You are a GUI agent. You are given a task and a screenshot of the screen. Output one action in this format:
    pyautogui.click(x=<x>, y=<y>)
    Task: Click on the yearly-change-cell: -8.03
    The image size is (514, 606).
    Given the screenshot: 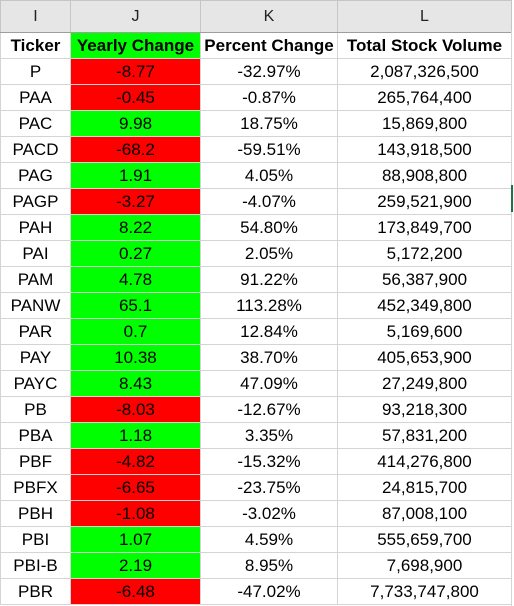 What is the action you would take?
    pyautogui.click(x=135, y=409)
    